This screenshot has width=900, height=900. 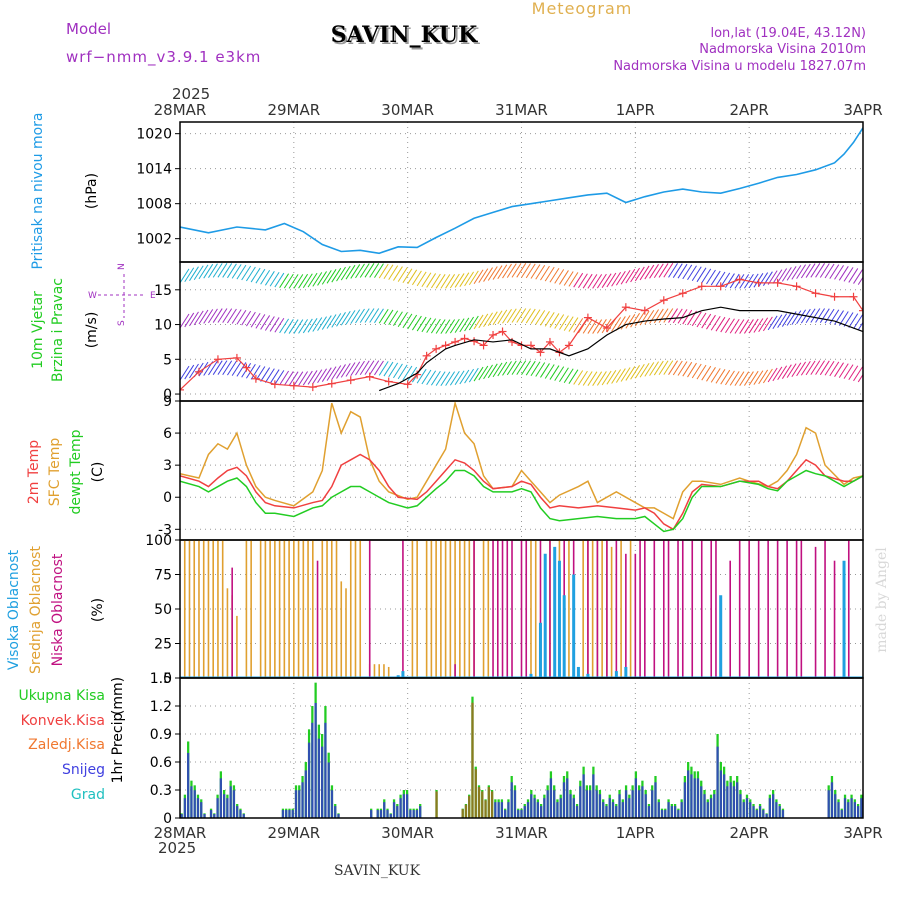 What do you see at coordinates (66, 471) in the screenshot?
I see `temperature-panel-labels: 2m Temp SFC Temp dewpt Temp (C)` at bounding box center [66, 471].